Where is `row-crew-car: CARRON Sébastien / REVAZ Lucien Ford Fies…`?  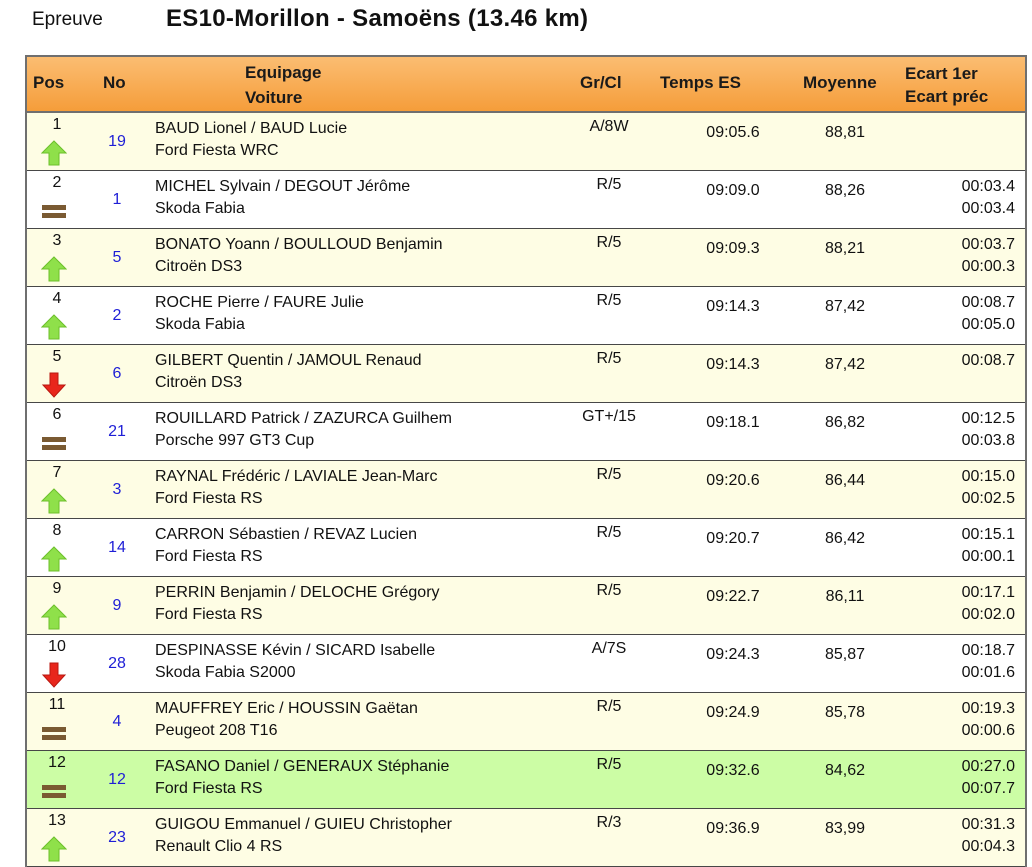 row-crew-car: CARRON Sébastien / REVAZ Lucien Ford Fies… is located at coordinates (286, 546).